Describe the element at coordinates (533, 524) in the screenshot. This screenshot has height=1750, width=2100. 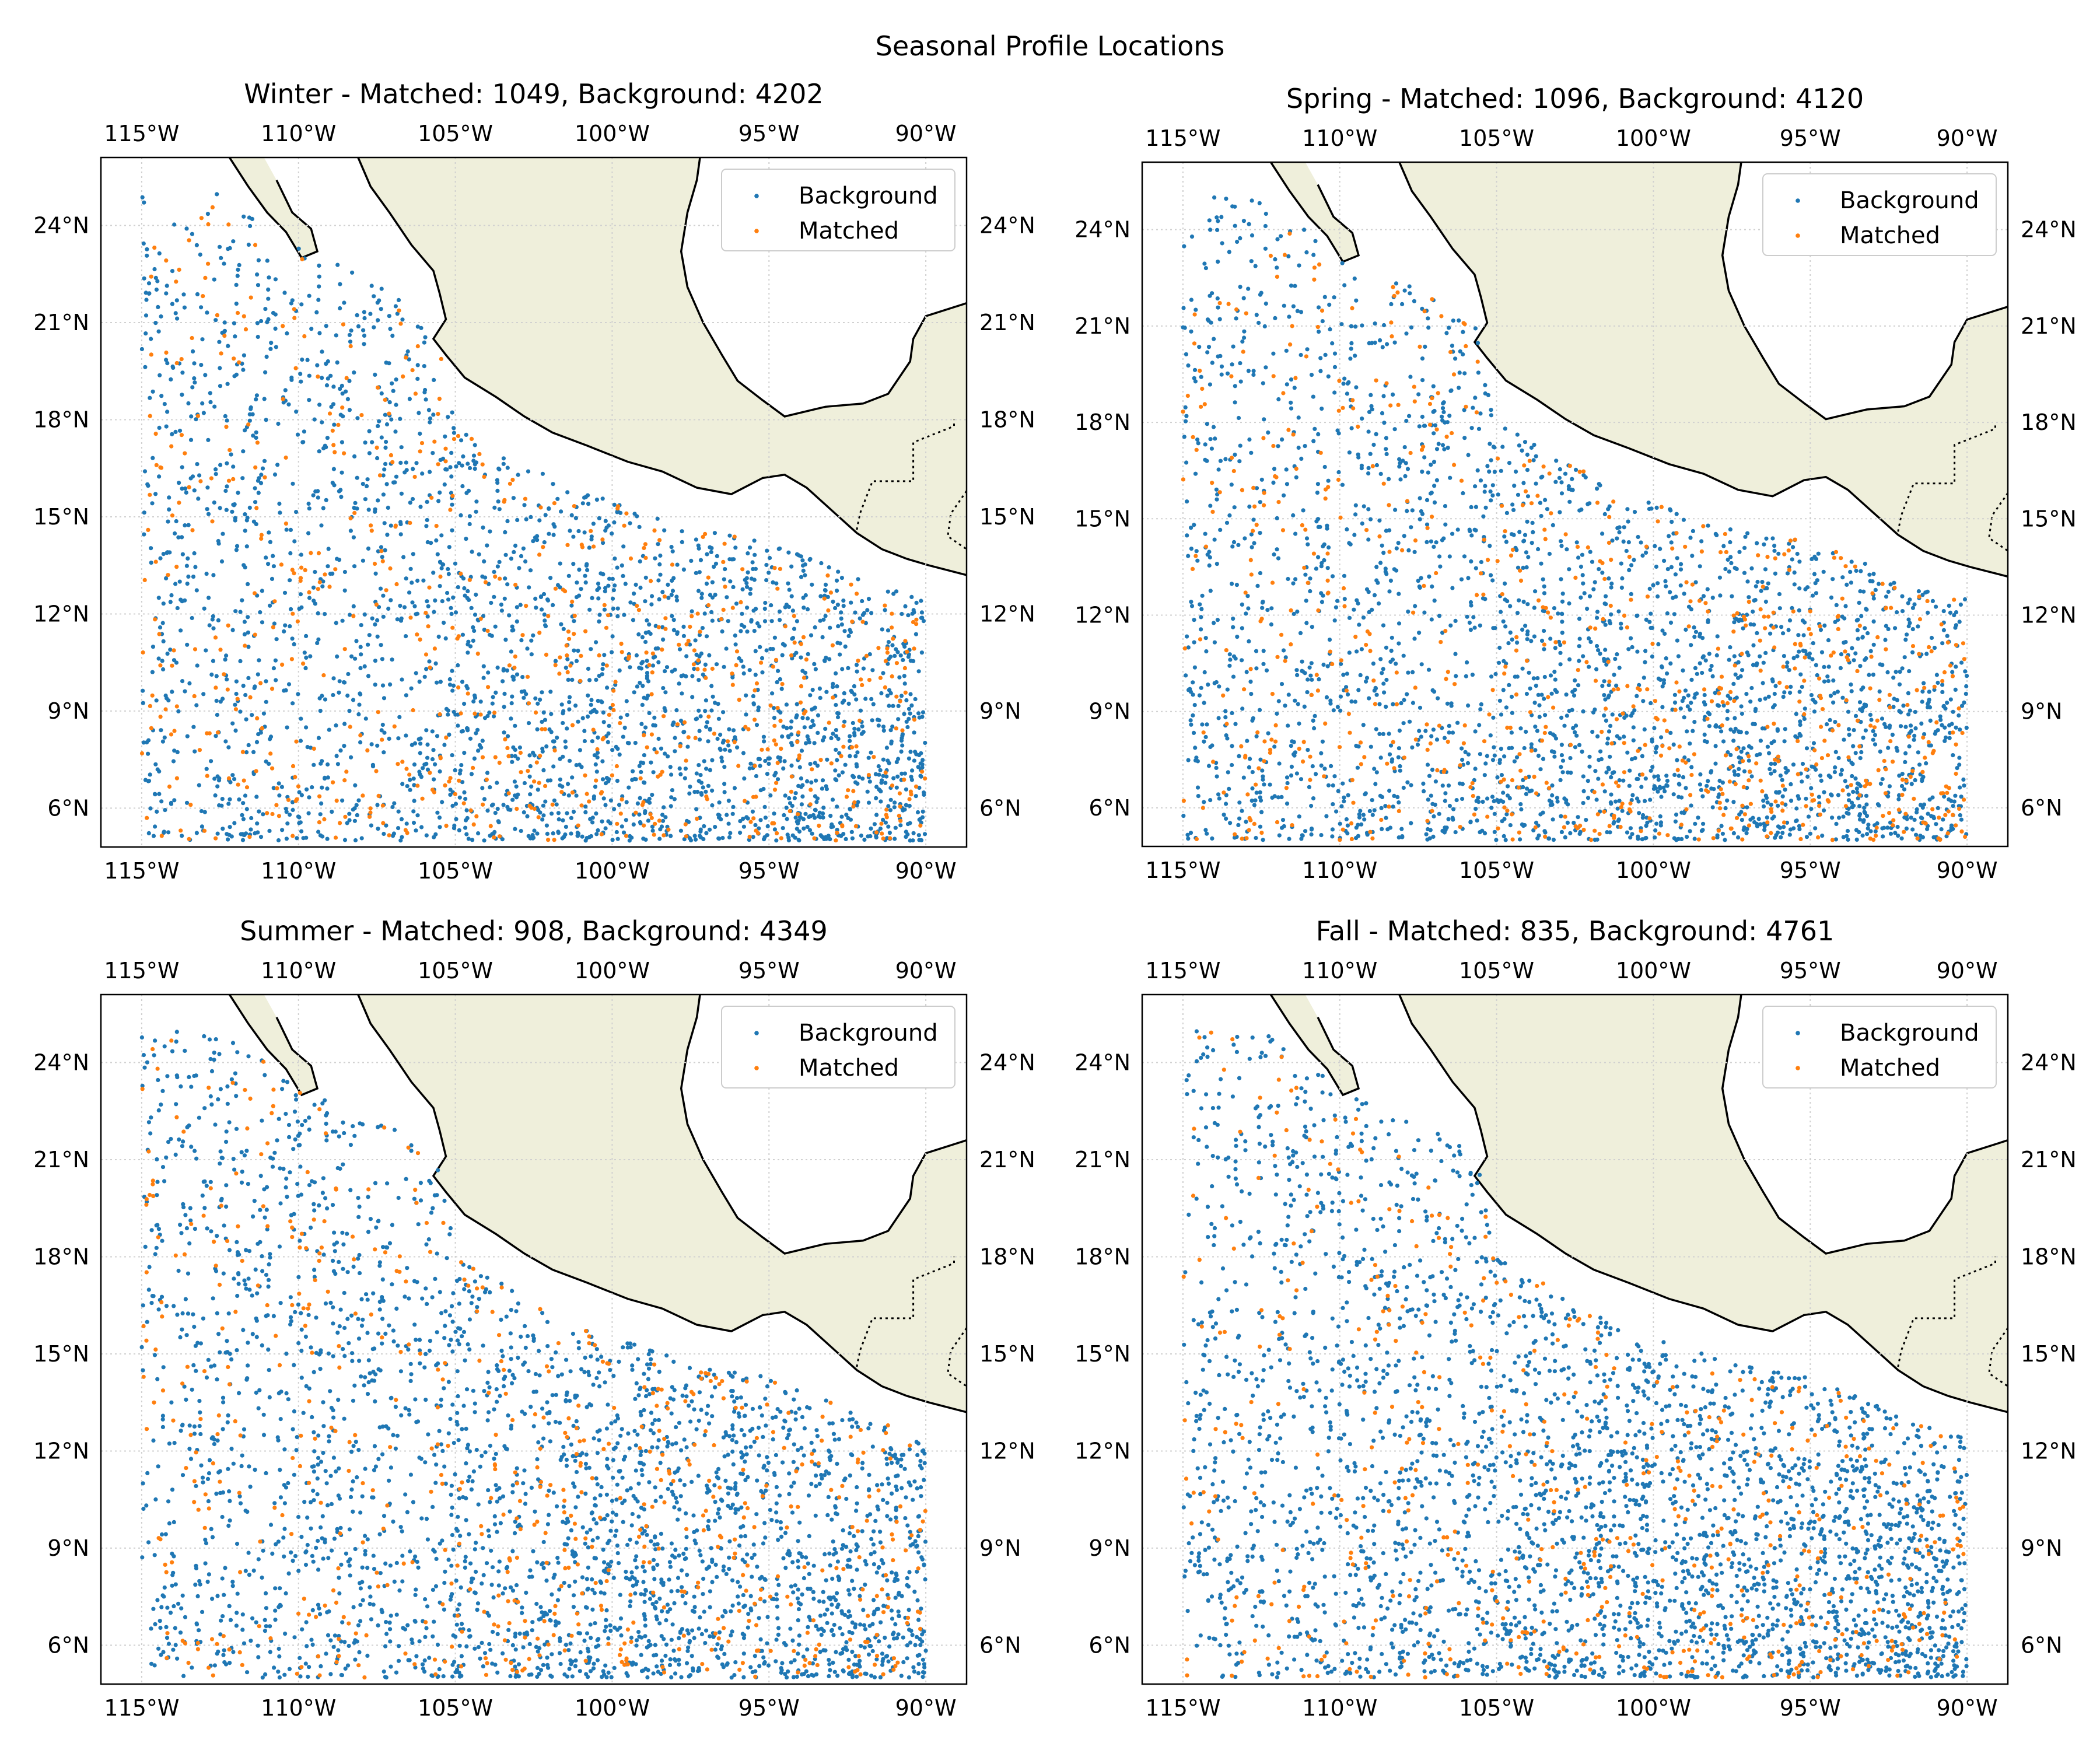
I see `series-matched` at that location.